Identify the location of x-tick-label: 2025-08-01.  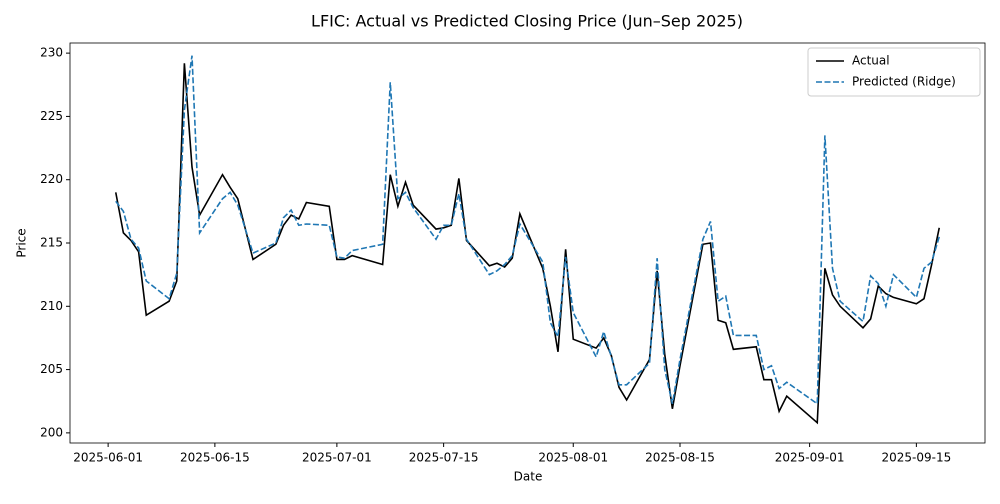
(573, 458).